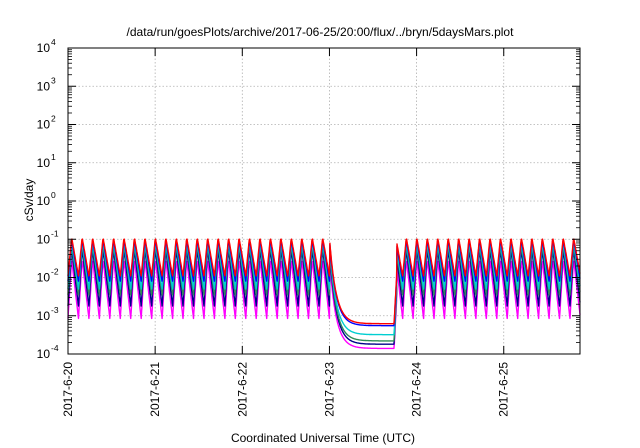 This screenshot has width=640, height=448. I want to click on y-tick-exponent: 1, so click(53, 157).